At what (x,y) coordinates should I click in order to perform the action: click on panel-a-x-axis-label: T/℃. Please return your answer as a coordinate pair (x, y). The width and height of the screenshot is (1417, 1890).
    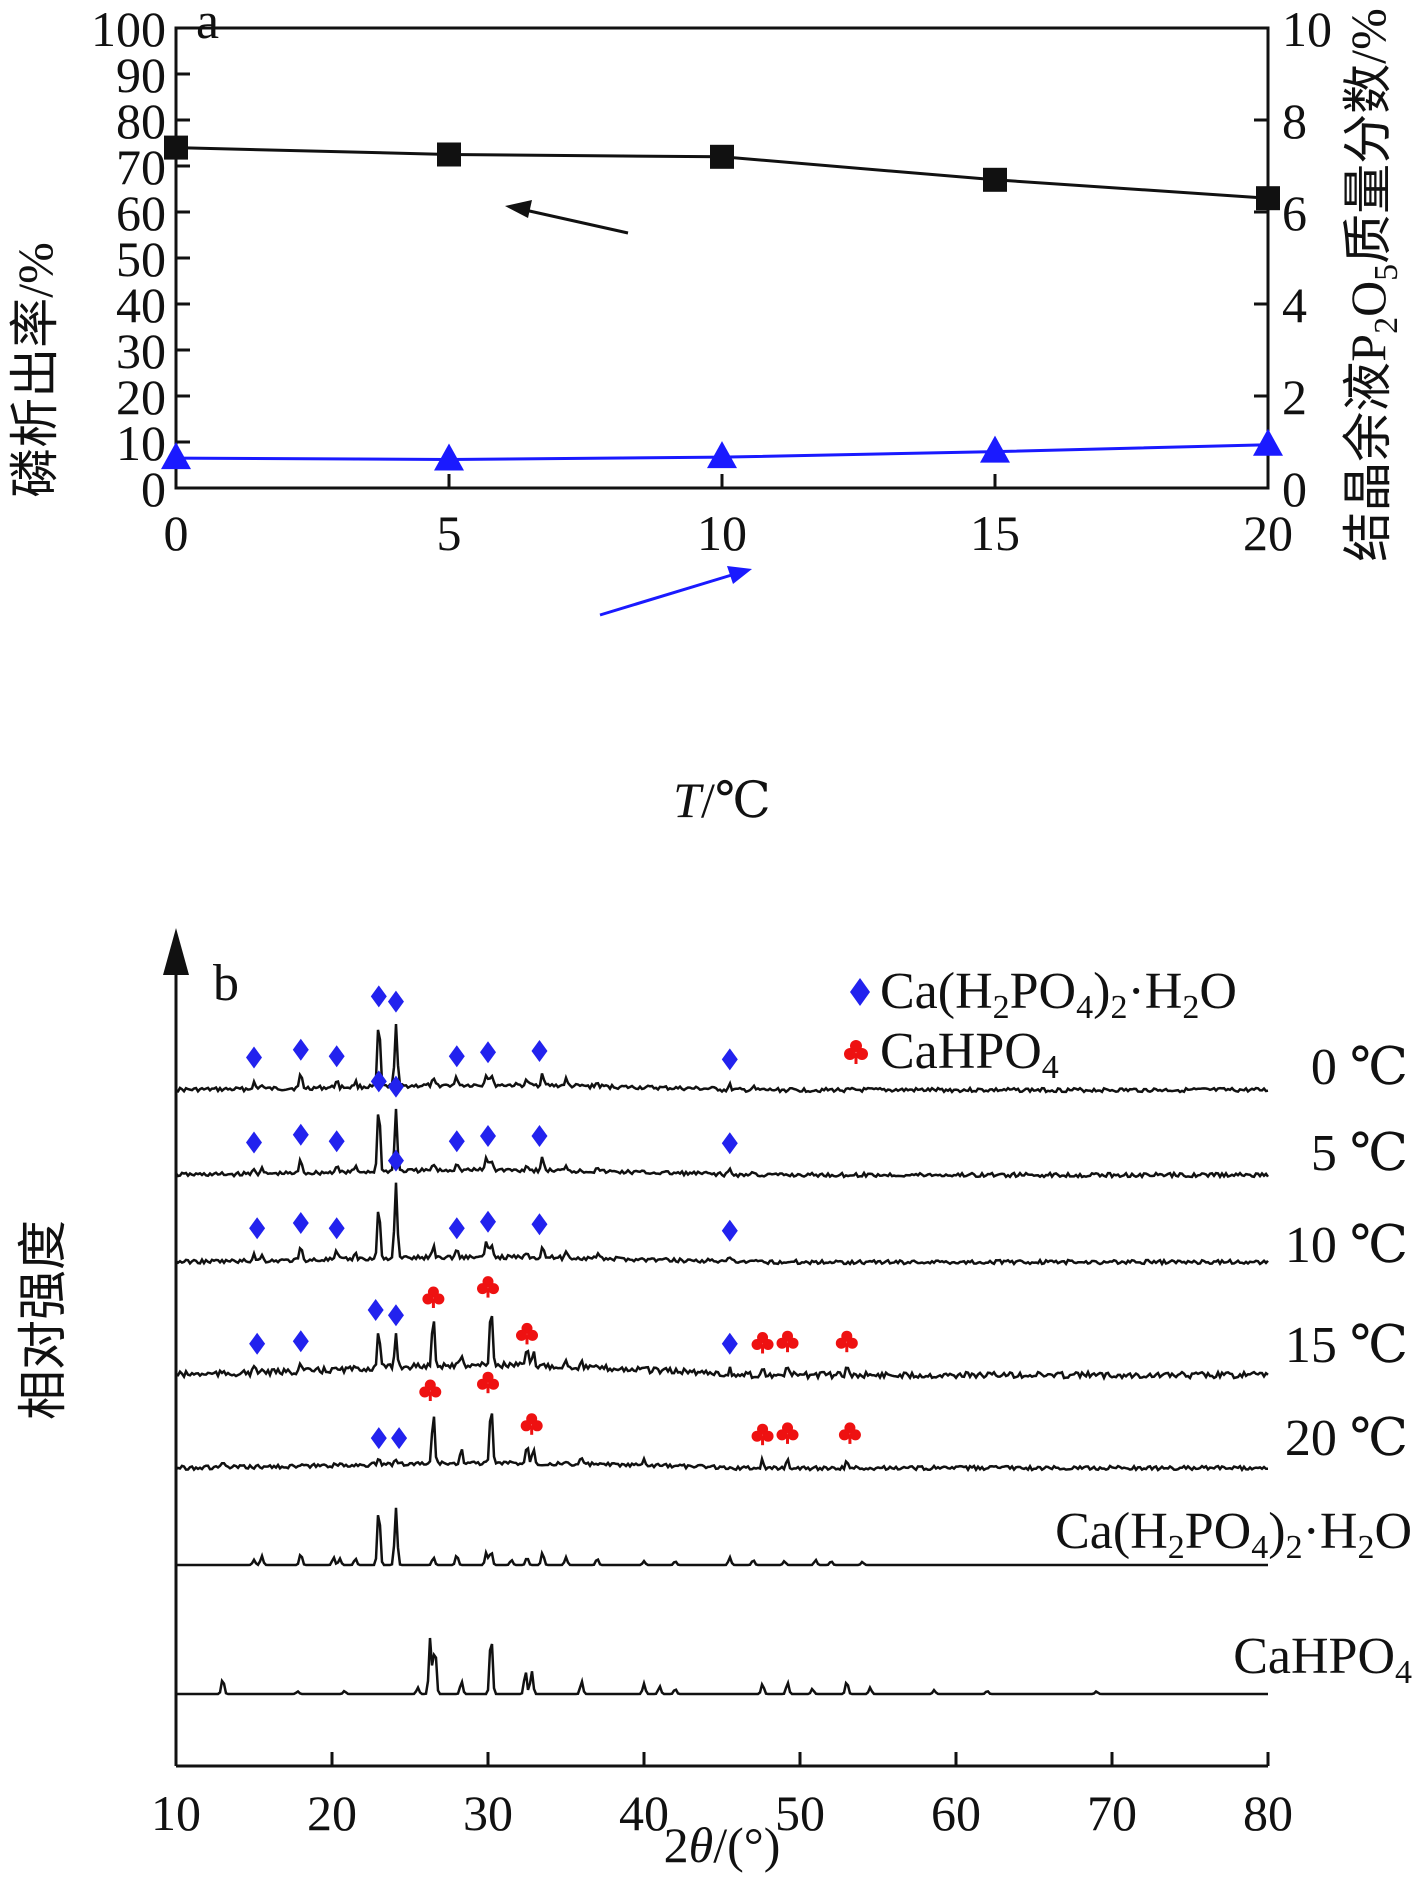
    Looking at the image, I should click on (722, 800).